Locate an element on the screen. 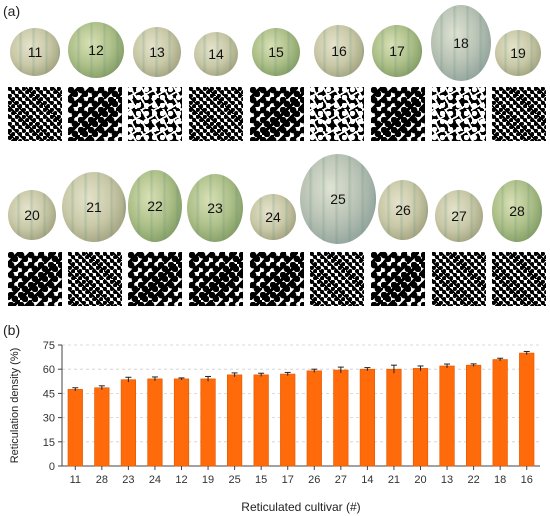 This screenshot has height=516, width=550. melon-number: 20 is located at coordinates (32, 215).